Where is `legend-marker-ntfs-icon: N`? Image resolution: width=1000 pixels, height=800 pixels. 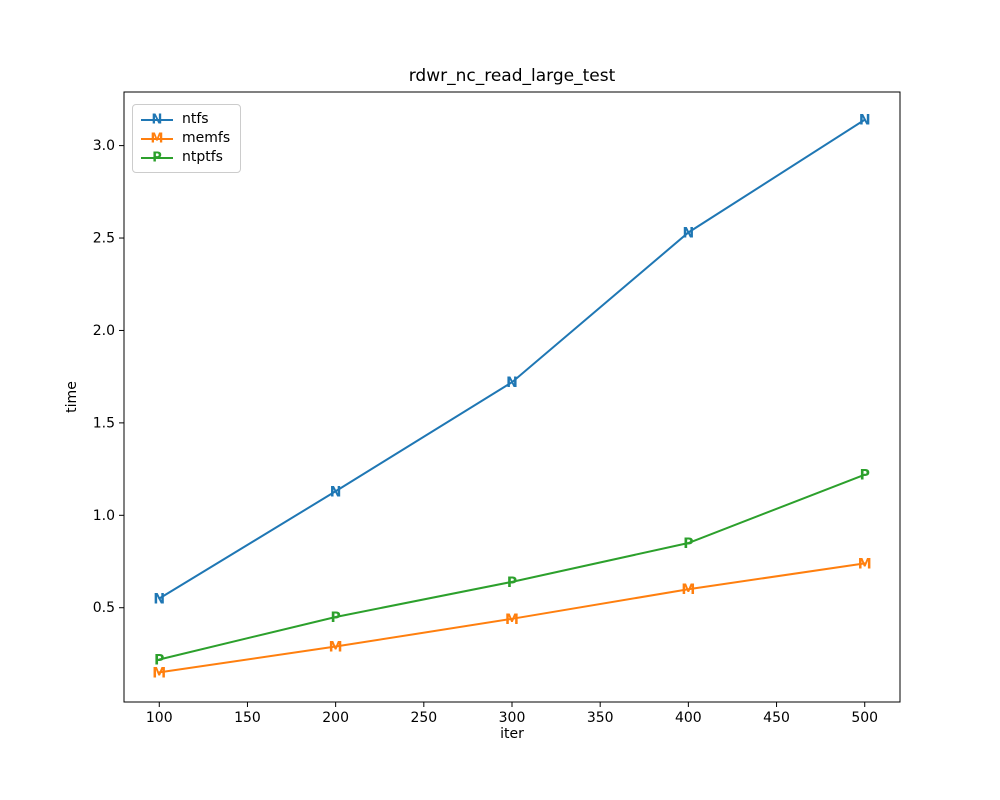
legend-marker-ntfs-icon: N is located at coordinates (157, 119).